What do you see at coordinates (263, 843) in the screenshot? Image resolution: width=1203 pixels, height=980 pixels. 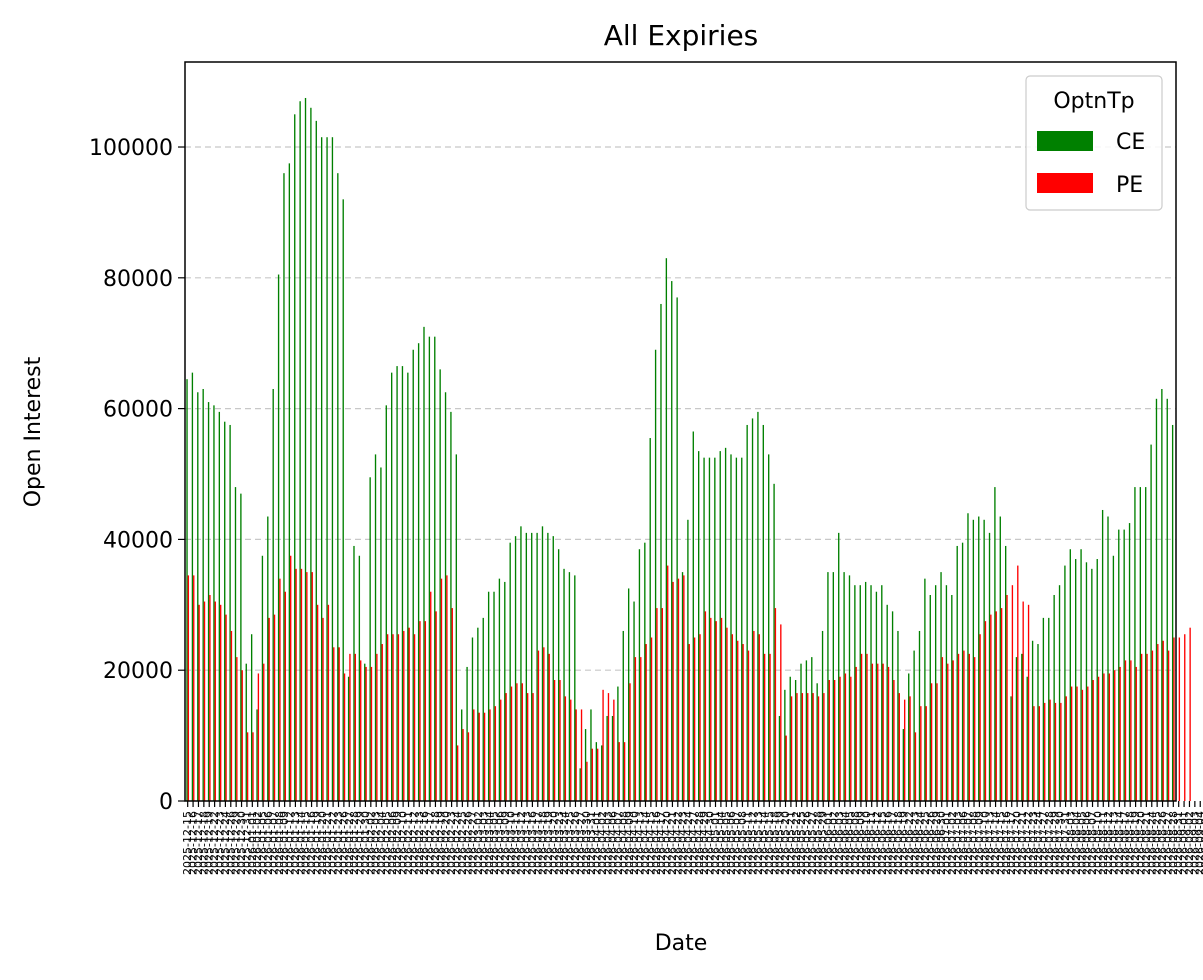 I see `x-tick-label: 2026-01-05` at bounding box center [263, 843].